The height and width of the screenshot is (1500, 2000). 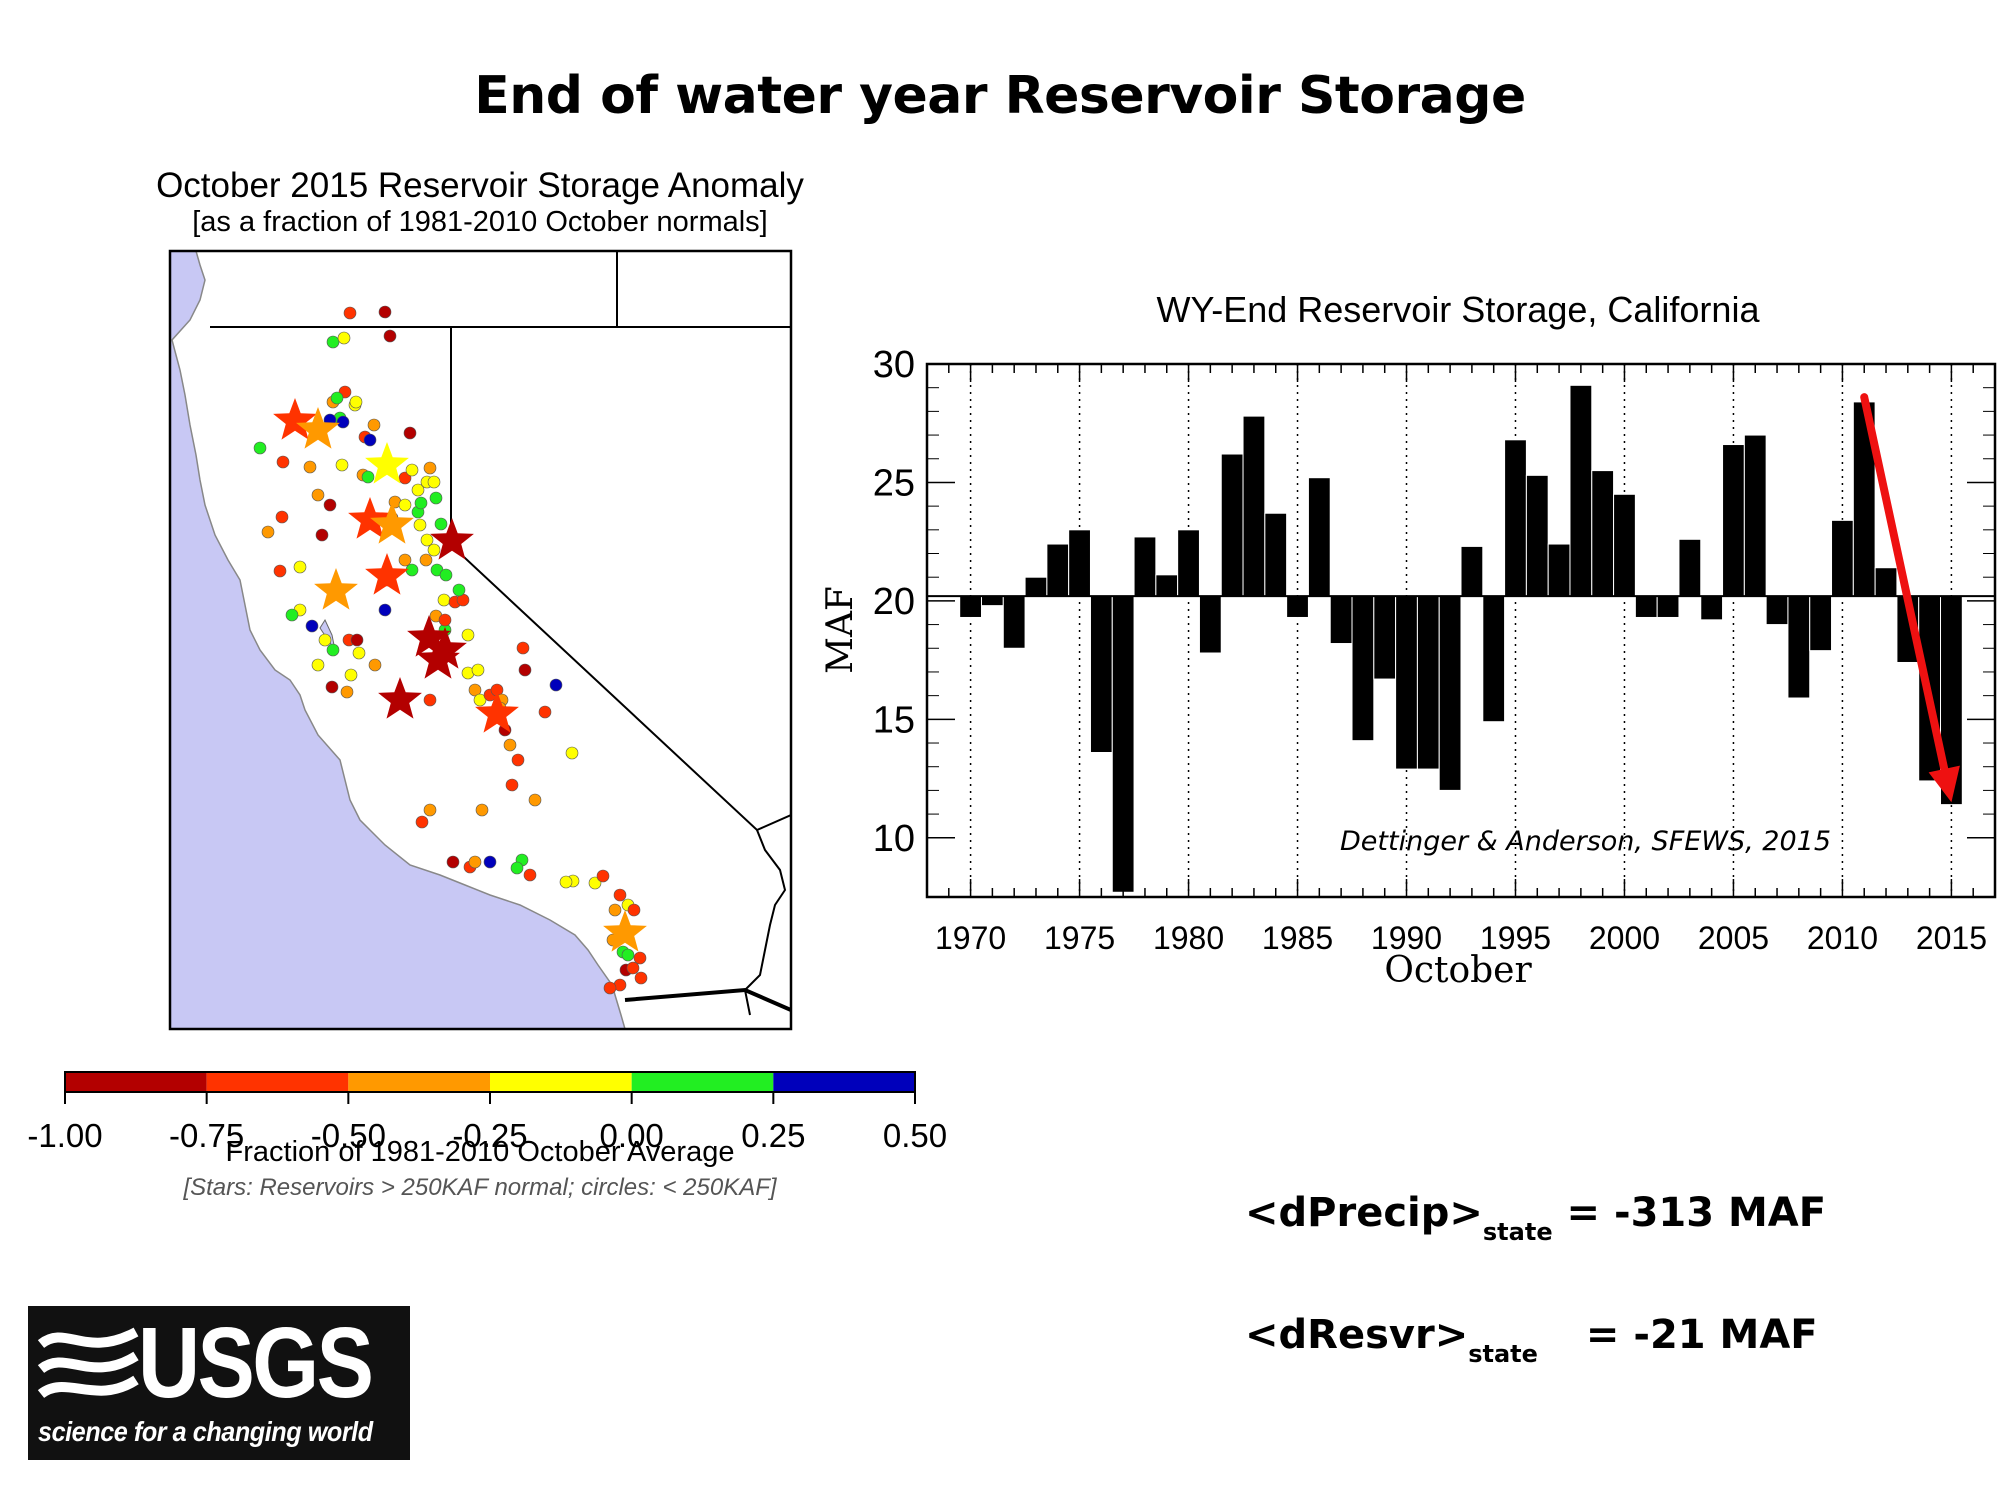 I want to click on bar-1987, so click(x=1341, y=620).